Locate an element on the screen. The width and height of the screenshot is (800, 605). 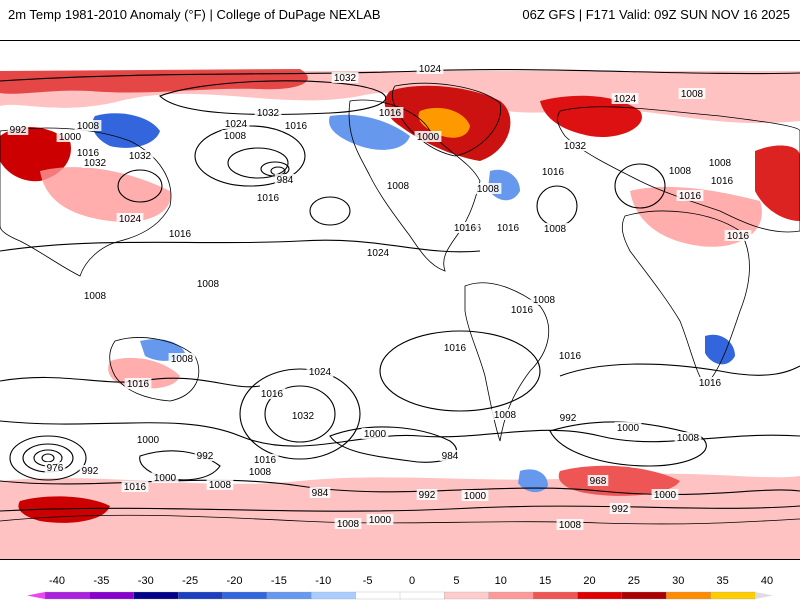
west-siberia-warm-region is located at coordinates (35, 154).